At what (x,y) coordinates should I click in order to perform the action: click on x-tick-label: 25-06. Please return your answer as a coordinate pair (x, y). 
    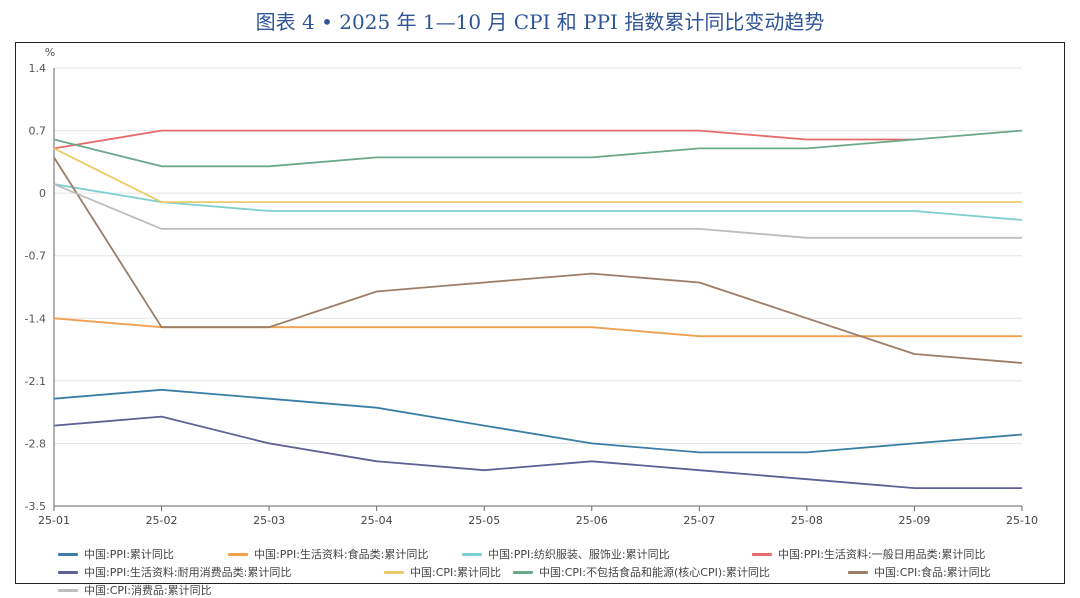
    Looking at the image, I should click on (592, 520).